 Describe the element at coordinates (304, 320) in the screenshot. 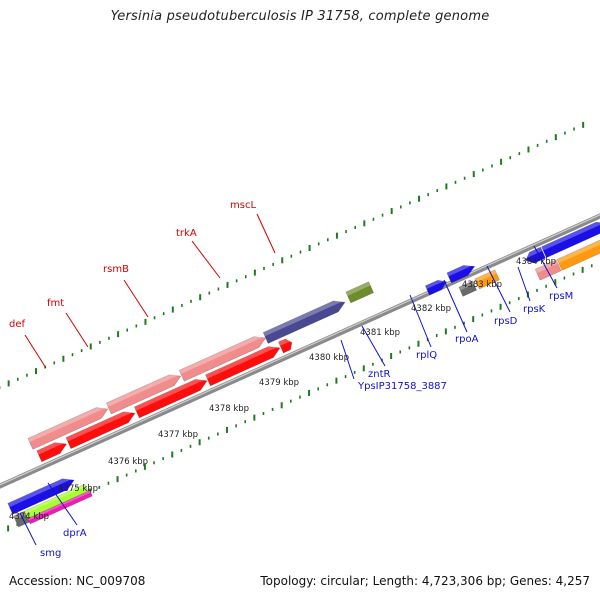

I see `gene-trkA` at that location.